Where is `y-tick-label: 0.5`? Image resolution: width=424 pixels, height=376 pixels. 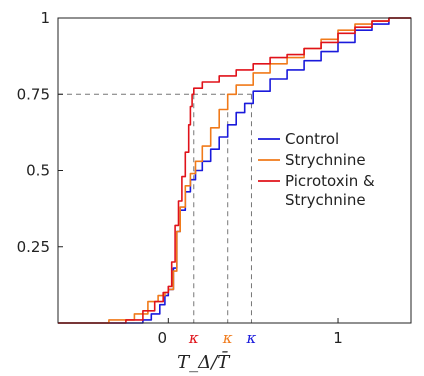
y-tick-label: 0.5 is located at coordinates (38, 171).